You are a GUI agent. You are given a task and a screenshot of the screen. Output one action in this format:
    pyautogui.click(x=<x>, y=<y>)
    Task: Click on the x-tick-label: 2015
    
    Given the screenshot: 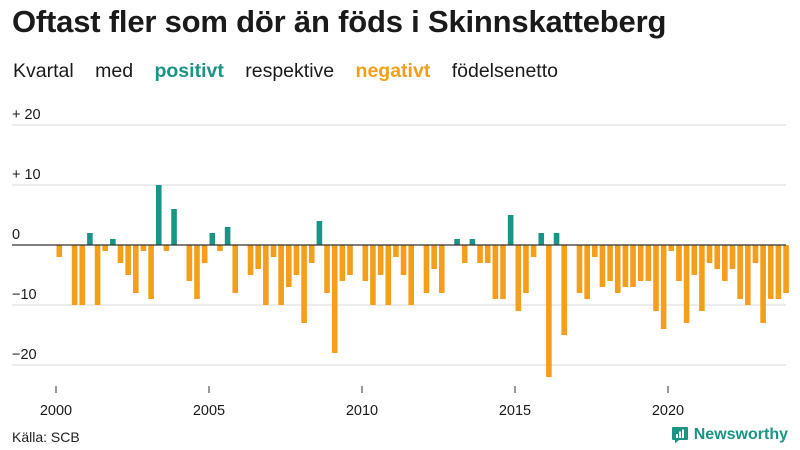 What is the action you would take?
    pyautogui.click(x=515, y=411)
    